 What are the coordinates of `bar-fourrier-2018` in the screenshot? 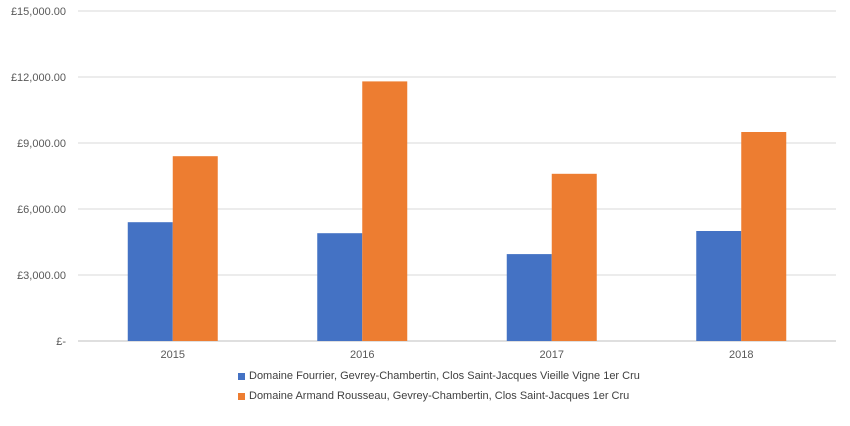 It's located at (719, 286).